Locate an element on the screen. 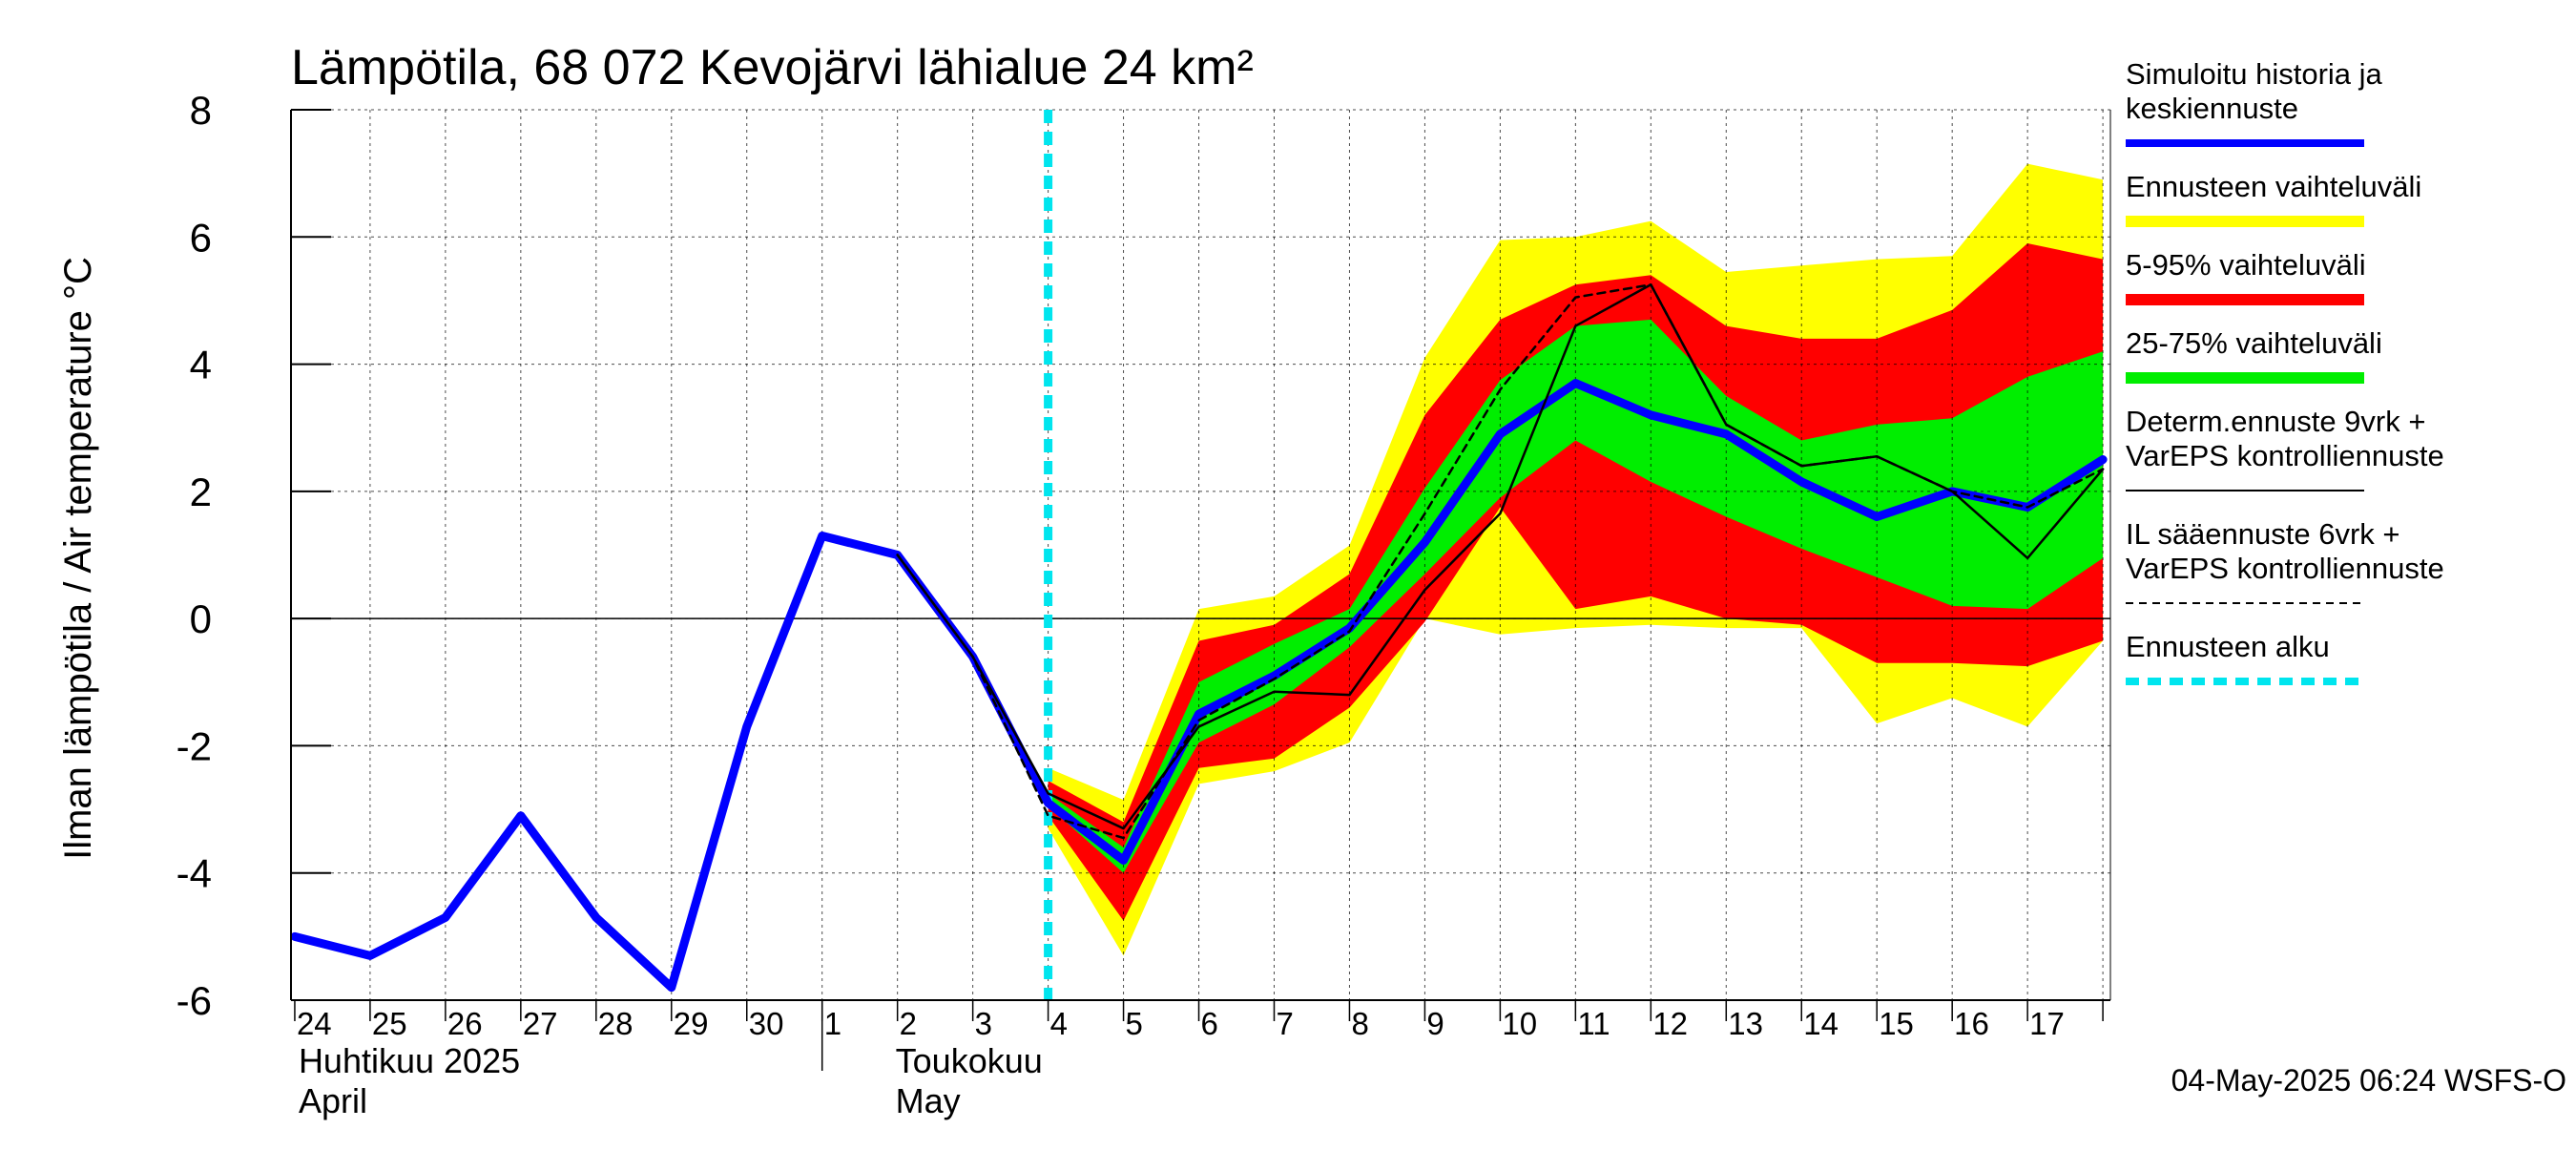 The height and width of the screenshot is (1150, 2576). footer-timestamp: 04-May-2025 06:24 WSFS-O is located at coordinates (2368, 1080).